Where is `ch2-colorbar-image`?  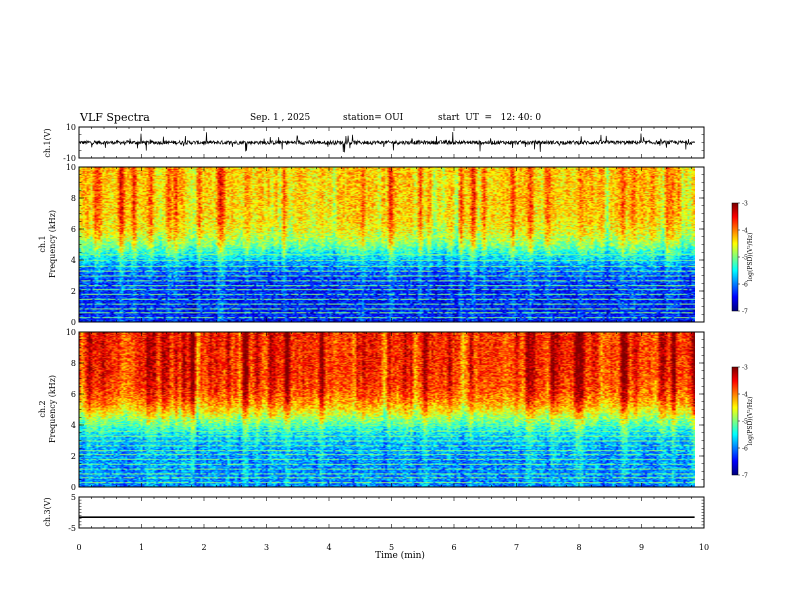 ch2-colorbar-image is located at coordinates (735, 421).